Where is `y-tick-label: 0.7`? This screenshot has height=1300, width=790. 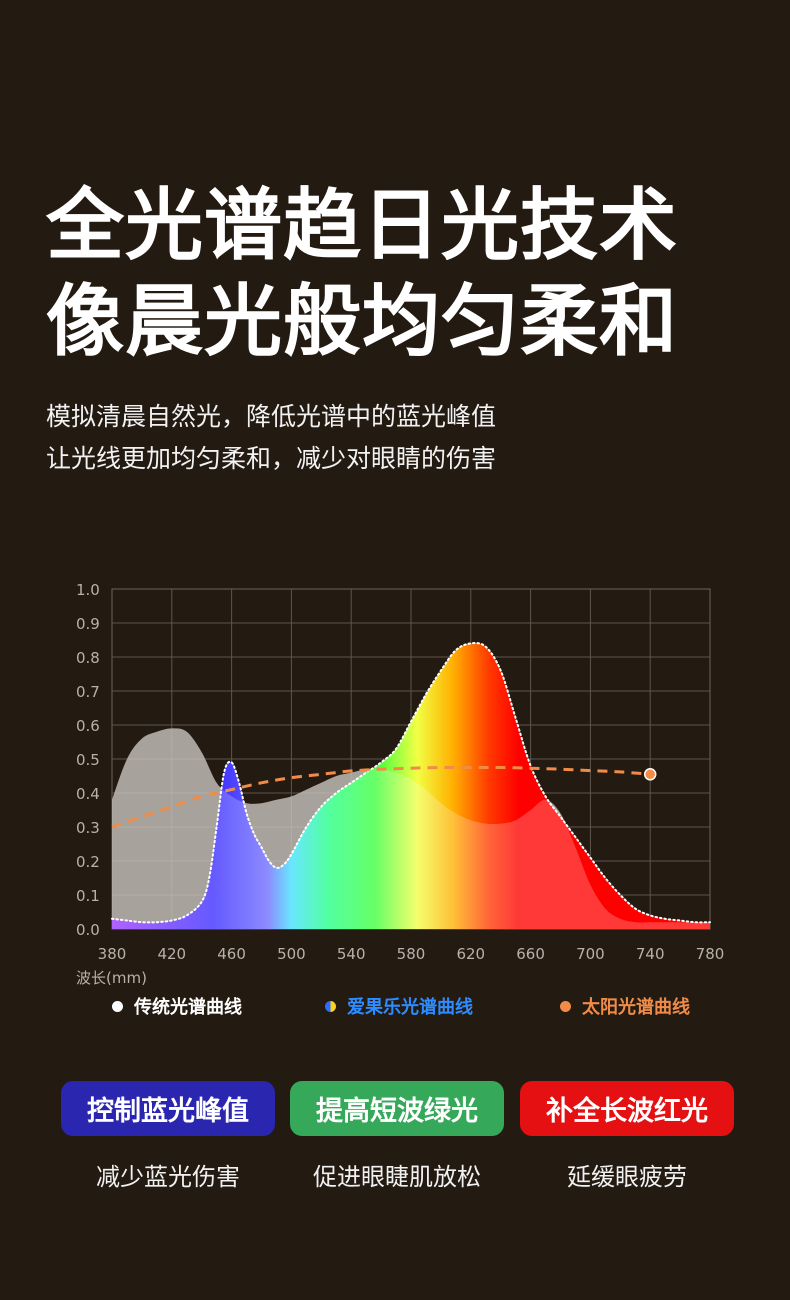 y-tick-label: 0.7 is located at coordinates (88, 692).